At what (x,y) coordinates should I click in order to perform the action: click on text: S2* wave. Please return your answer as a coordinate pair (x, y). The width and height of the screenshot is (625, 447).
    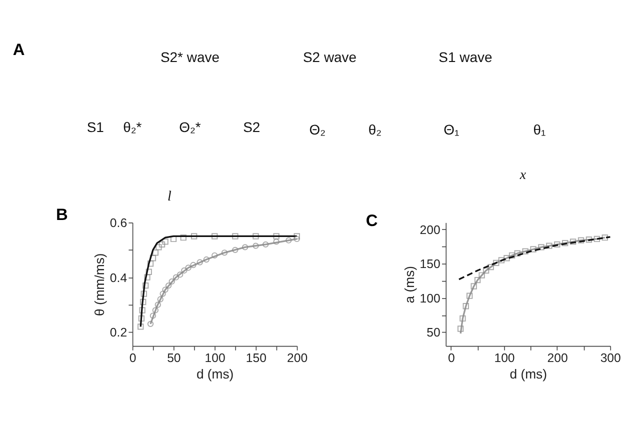
    Looking at the image, I should click on (190, 57).